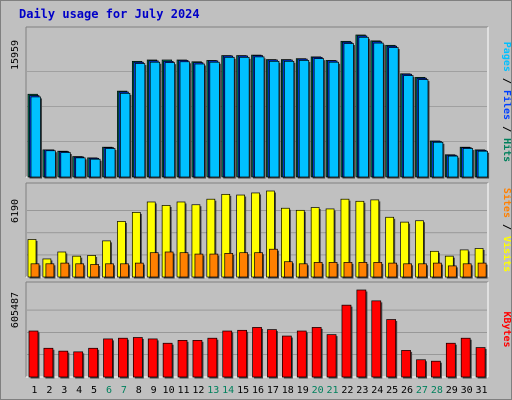 Image resolution: width=512 pixels, height=400 pixels. Describe the element at coordinates (109, 390) in the screenshot. I see `x-tick-label: 6` at that location.